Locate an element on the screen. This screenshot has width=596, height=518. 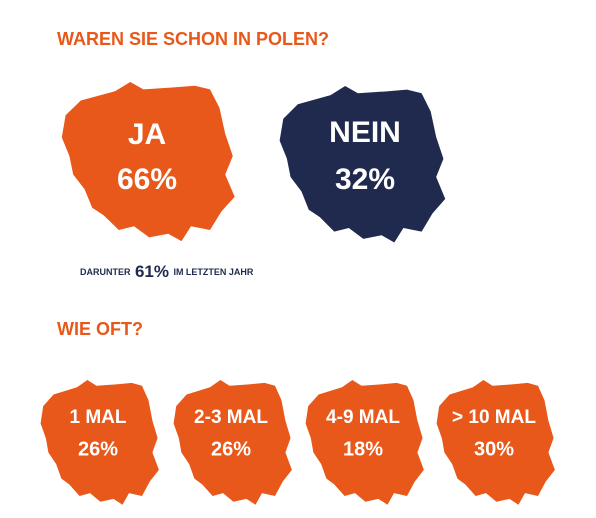
frequency-label: 2-3 MAL is located at coordinates (231, 417).